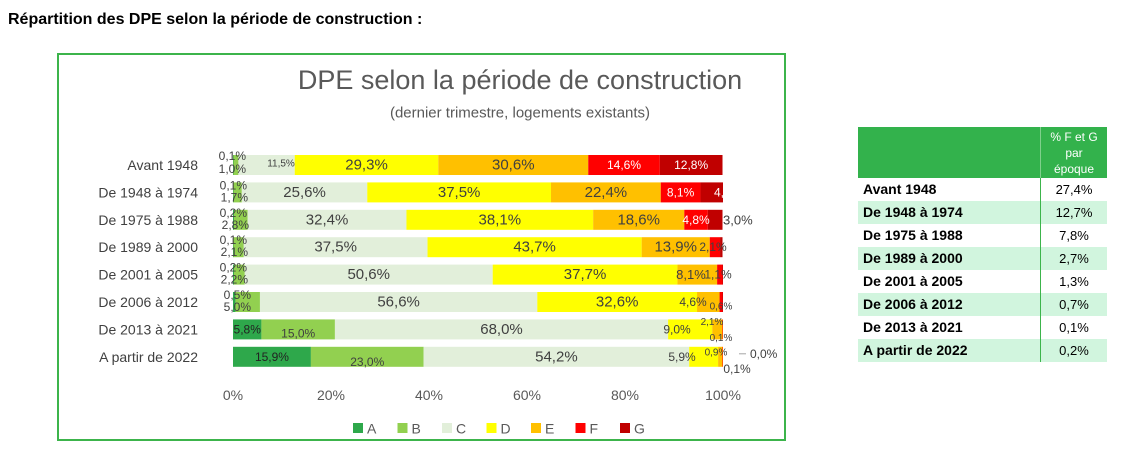 The width and height of the screenshot is (1135, 451). I want to click on data-label-f-de-2001-a-2005: 1,1%, so click(718, 275).